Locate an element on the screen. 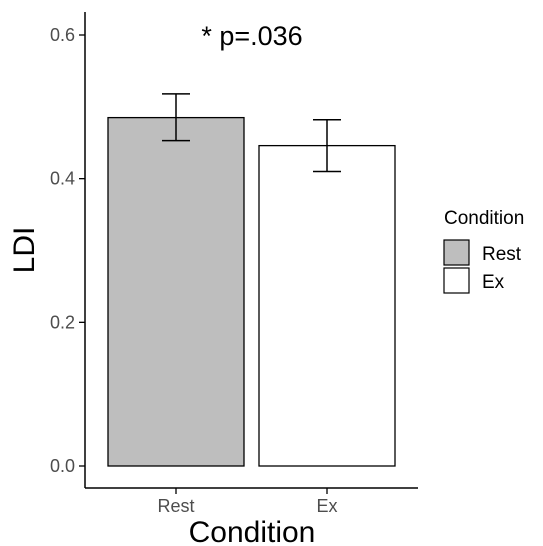  legend-entry-ex: Ex is located at coordinates (474, 280).